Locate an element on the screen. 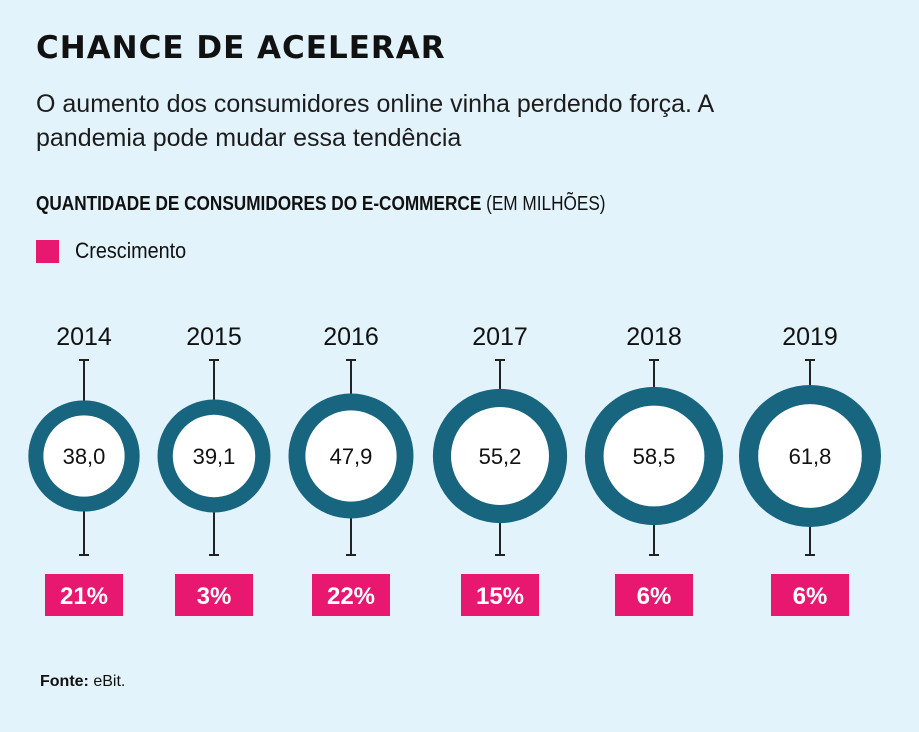 Image resolution: width=919 pixels, height=732 pixels. source-note: Fonte: eBit. is located at coordinates (82, 682).